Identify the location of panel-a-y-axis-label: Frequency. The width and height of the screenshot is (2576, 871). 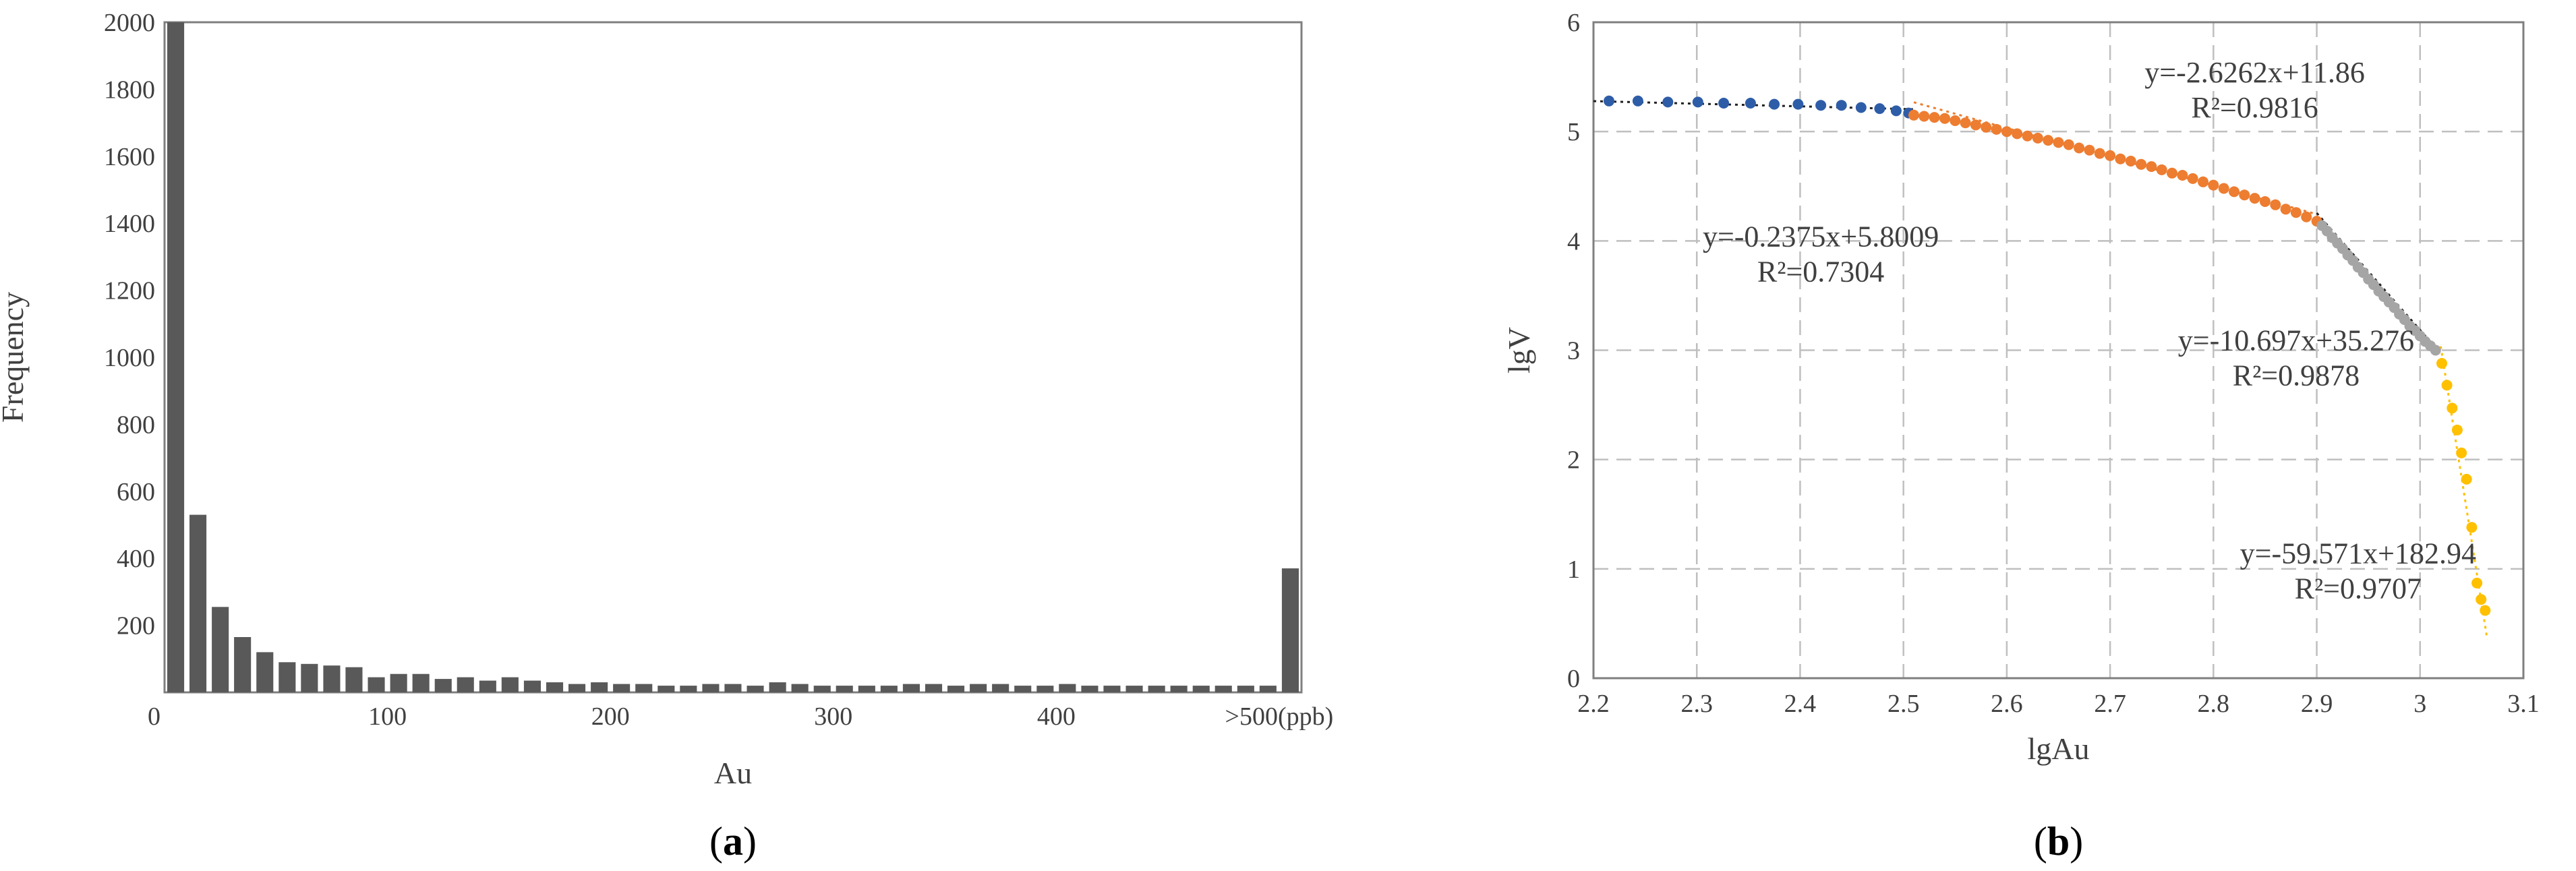
(15, 357).